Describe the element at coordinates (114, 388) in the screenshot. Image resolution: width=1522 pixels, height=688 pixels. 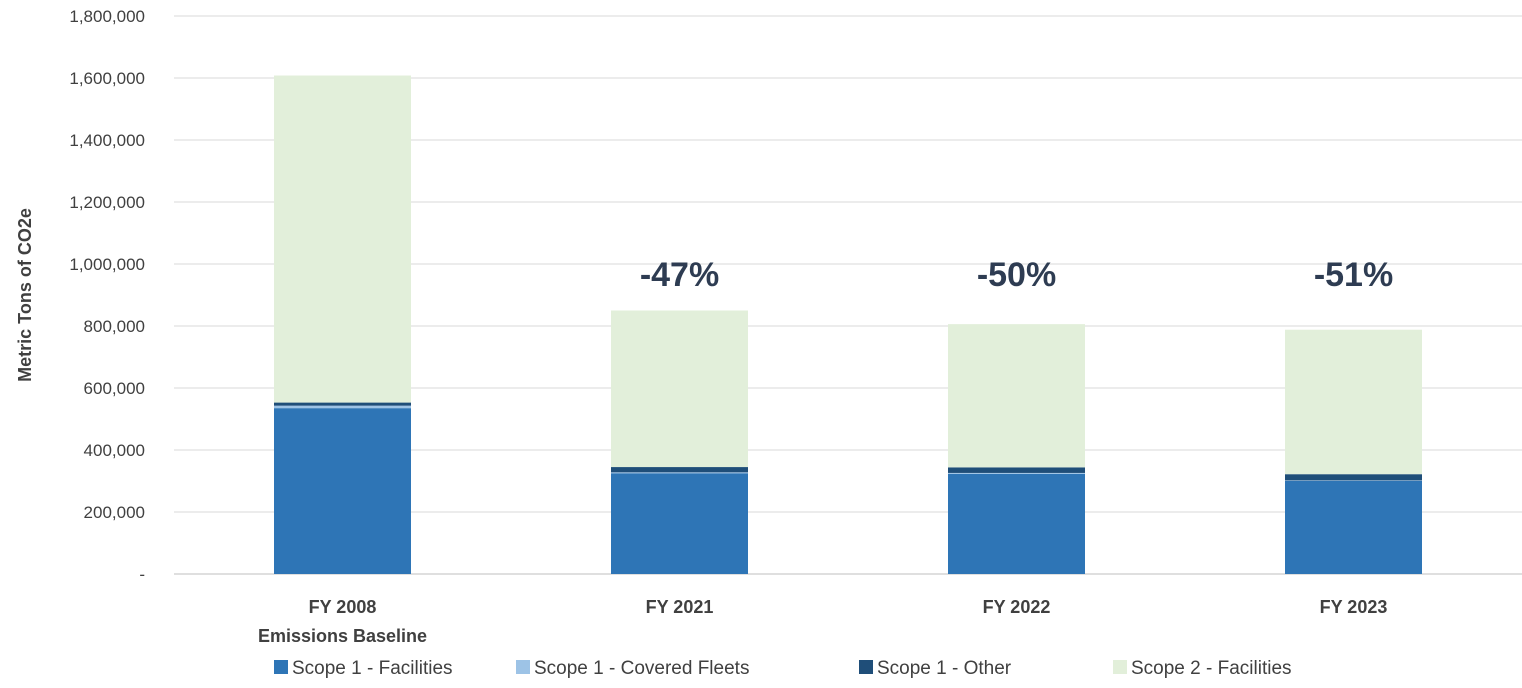
I see `y-tick-label: 600,000` at that location.